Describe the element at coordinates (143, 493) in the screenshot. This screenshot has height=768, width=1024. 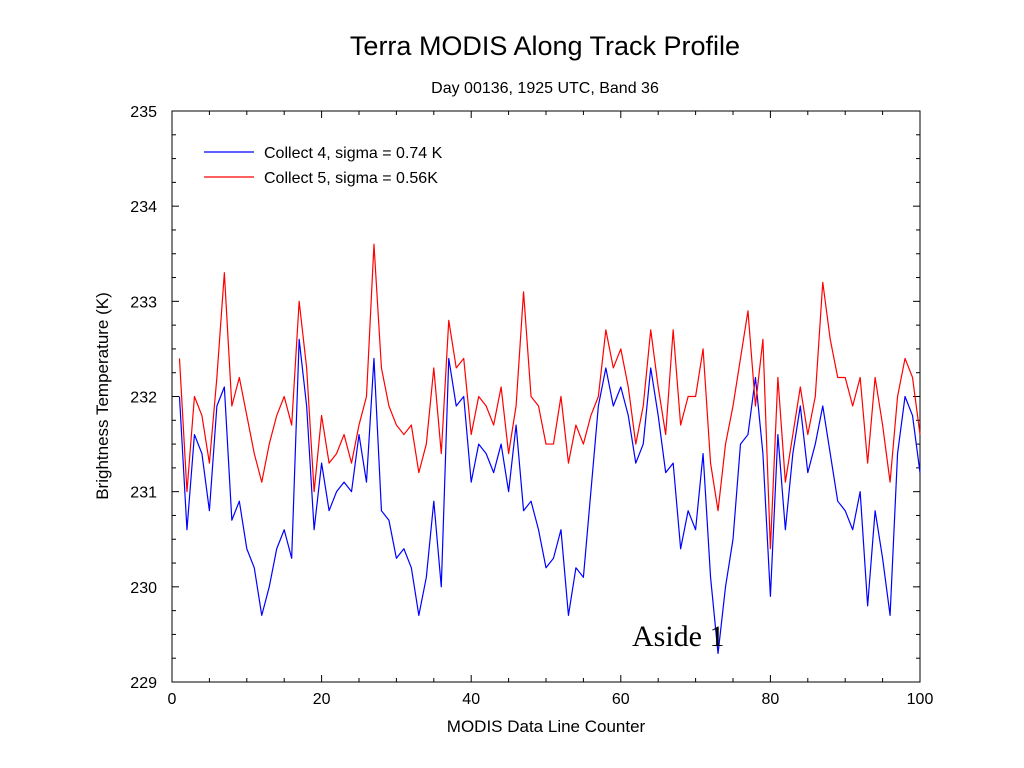
I see `y-tick-label: 231` at that location.